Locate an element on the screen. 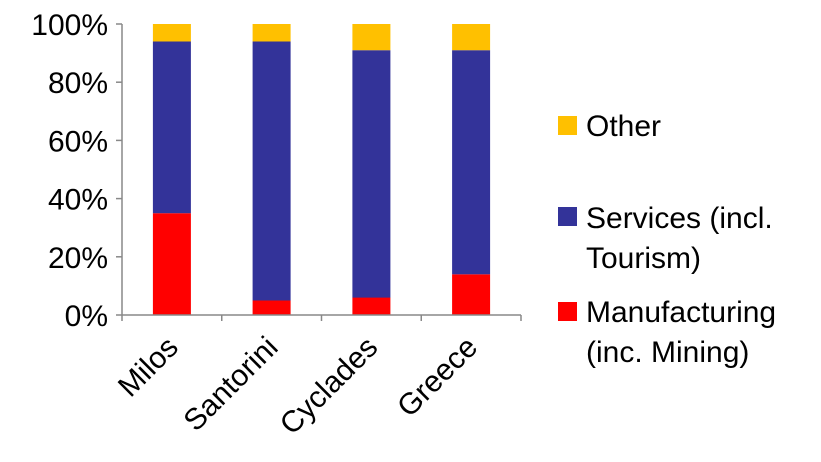 This screenshot has width=821, height=462. bar-segment-greece-services is located at coordinates (471, 162).